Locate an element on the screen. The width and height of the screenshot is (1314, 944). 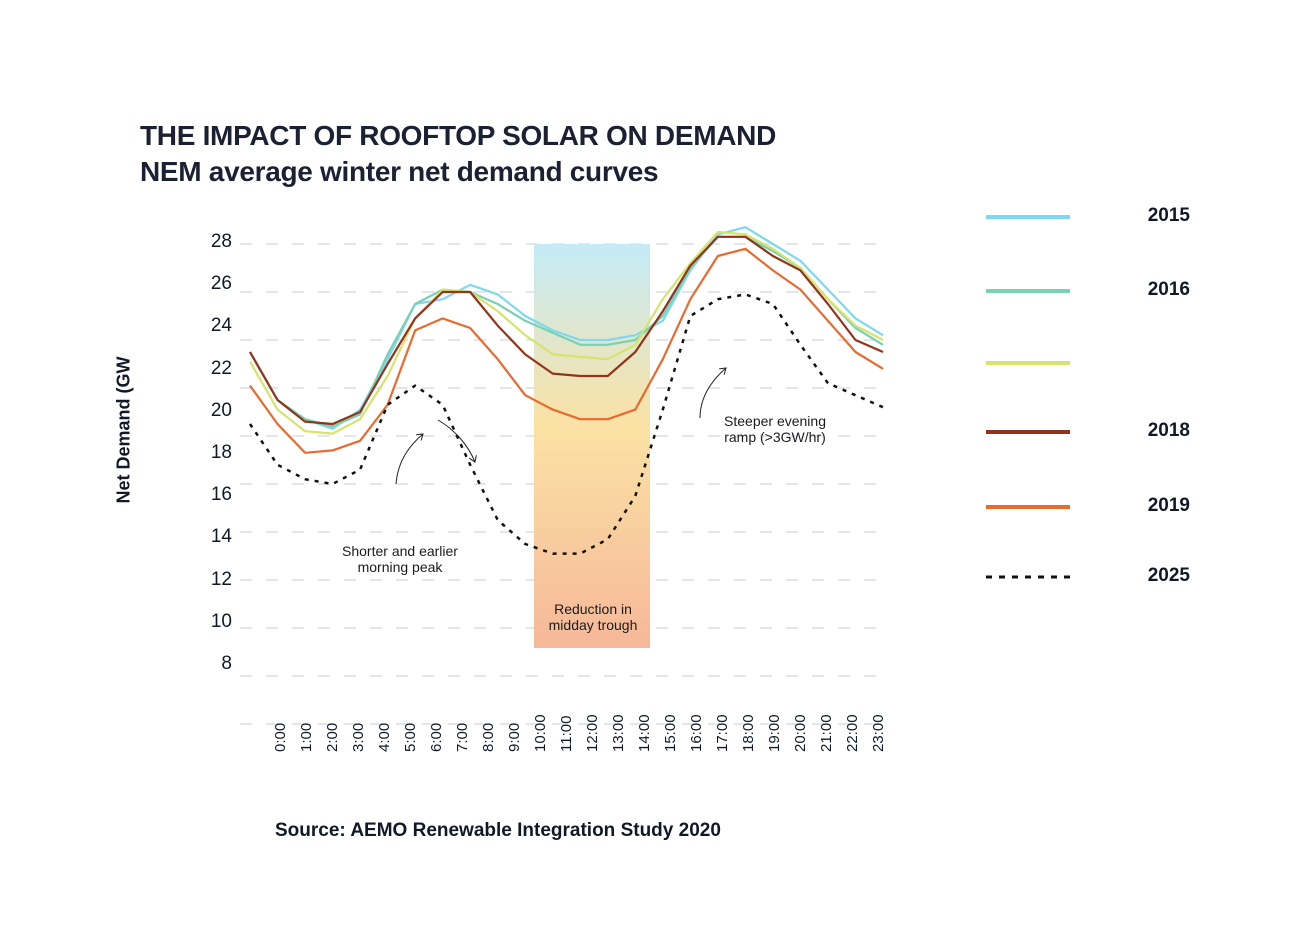
annotation-line: morning peak is located at coordinates (400, 567).